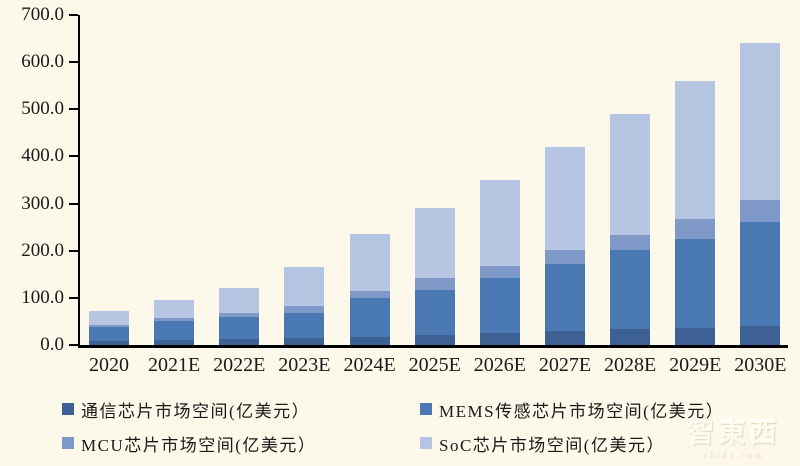 Image resolution: width=800 pixels, height=466 pixels. Describe the element at coordinates (174, 365) in the screenshot. I see `x-axis-label-2021E: 2021E` at that location.